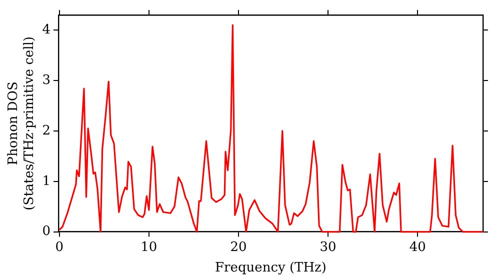 This screenshot has height=280, width=500. What do you see at coordinates (46, 130) in the screenshot?
I see `y-tick-label: 2` at bounding box center [46, 130].